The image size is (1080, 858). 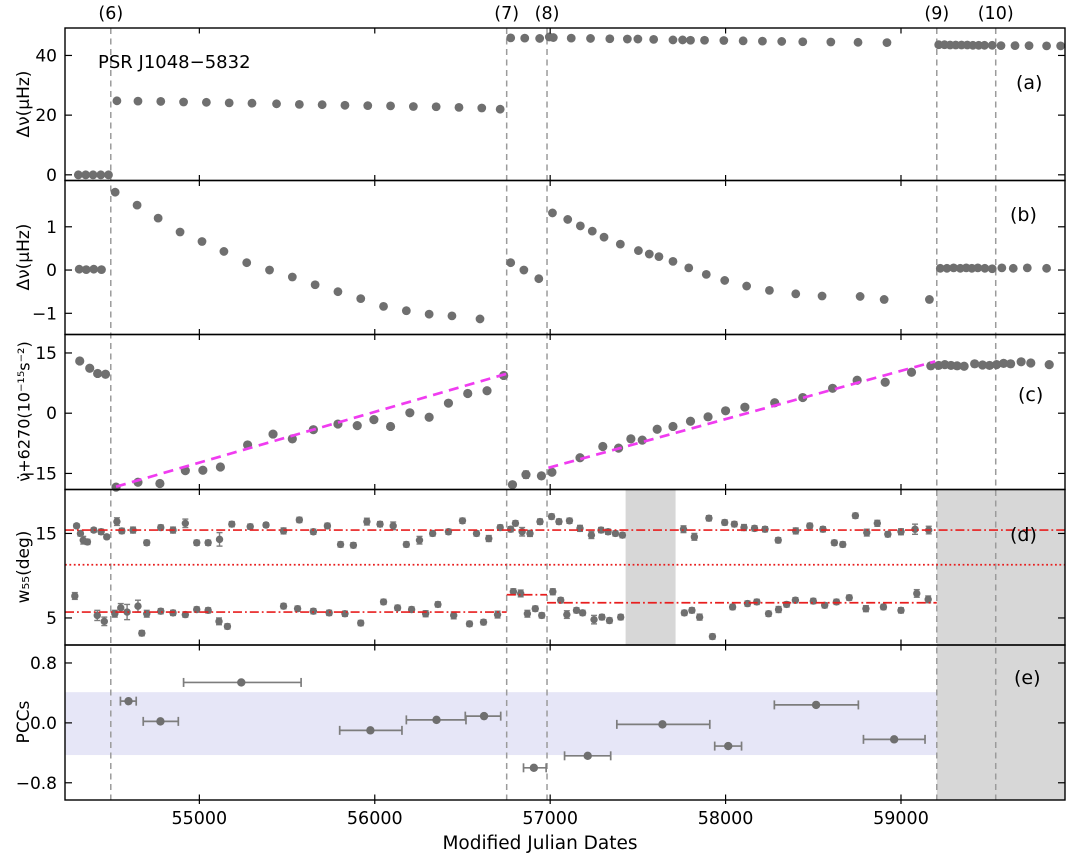 What do you see at coordinates (46, 116) in the screenshot?
I see `svg-text: 20` at bounding box center [46, 116].